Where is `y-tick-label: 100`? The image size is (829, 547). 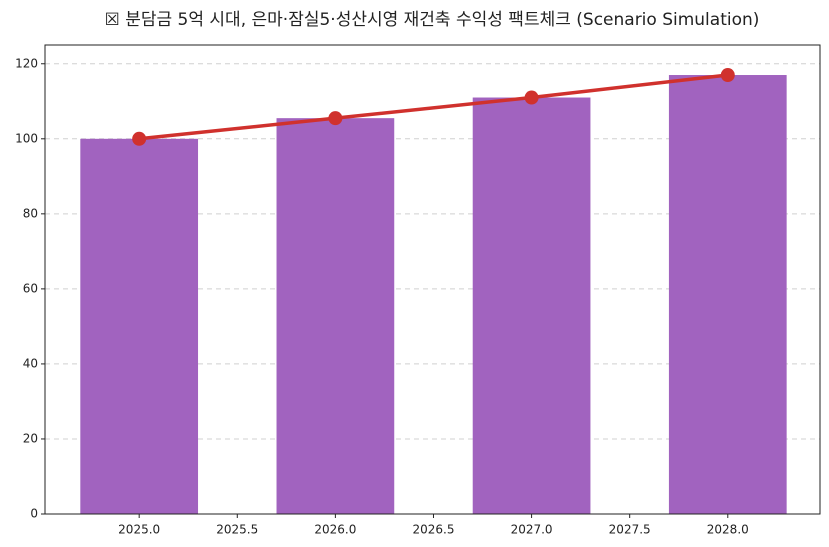 y-tick-label: 100 is located at coordinates (26, 138).